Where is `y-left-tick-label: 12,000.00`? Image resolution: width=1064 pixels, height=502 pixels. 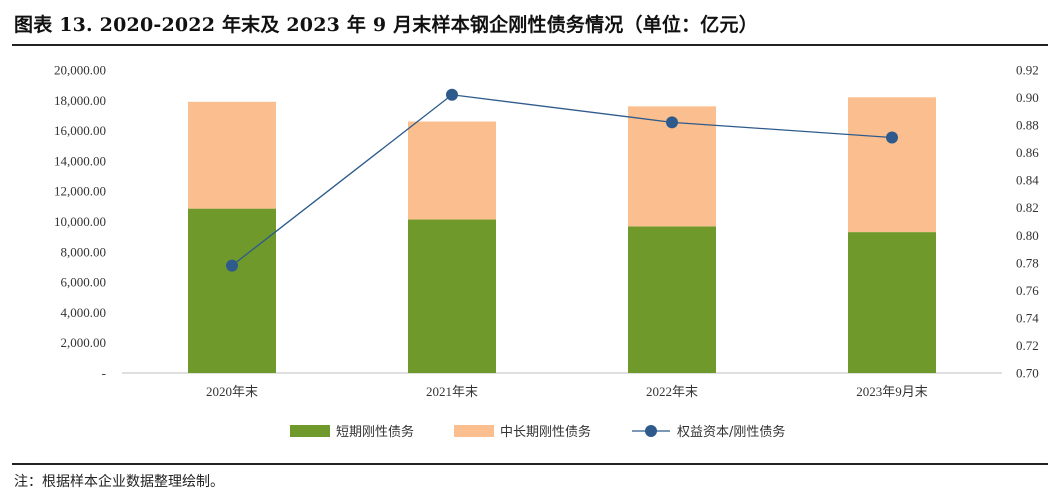 y-left-tick-label: 12,000.00 is located at coordinates (80, 191).